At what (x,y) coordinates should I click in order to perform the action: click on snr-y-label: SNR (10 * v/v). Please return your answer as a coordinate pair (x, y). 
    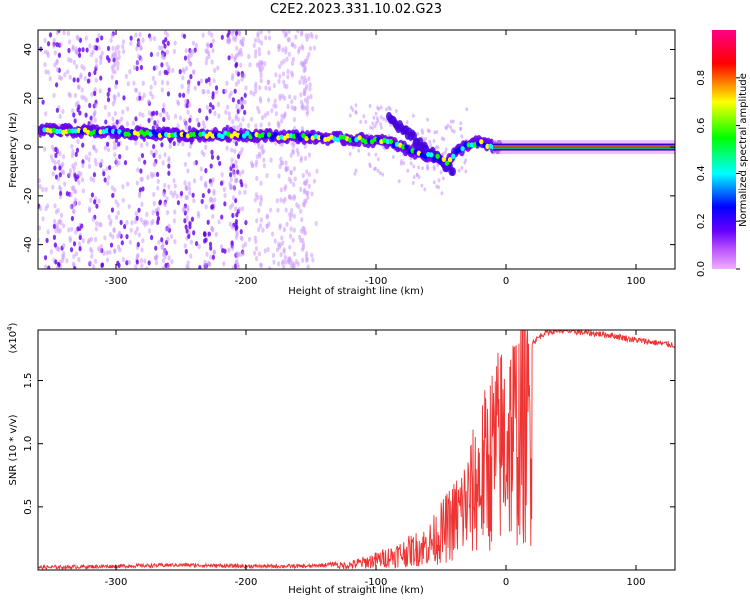
    Looking at the image, I should click on (13, 449).